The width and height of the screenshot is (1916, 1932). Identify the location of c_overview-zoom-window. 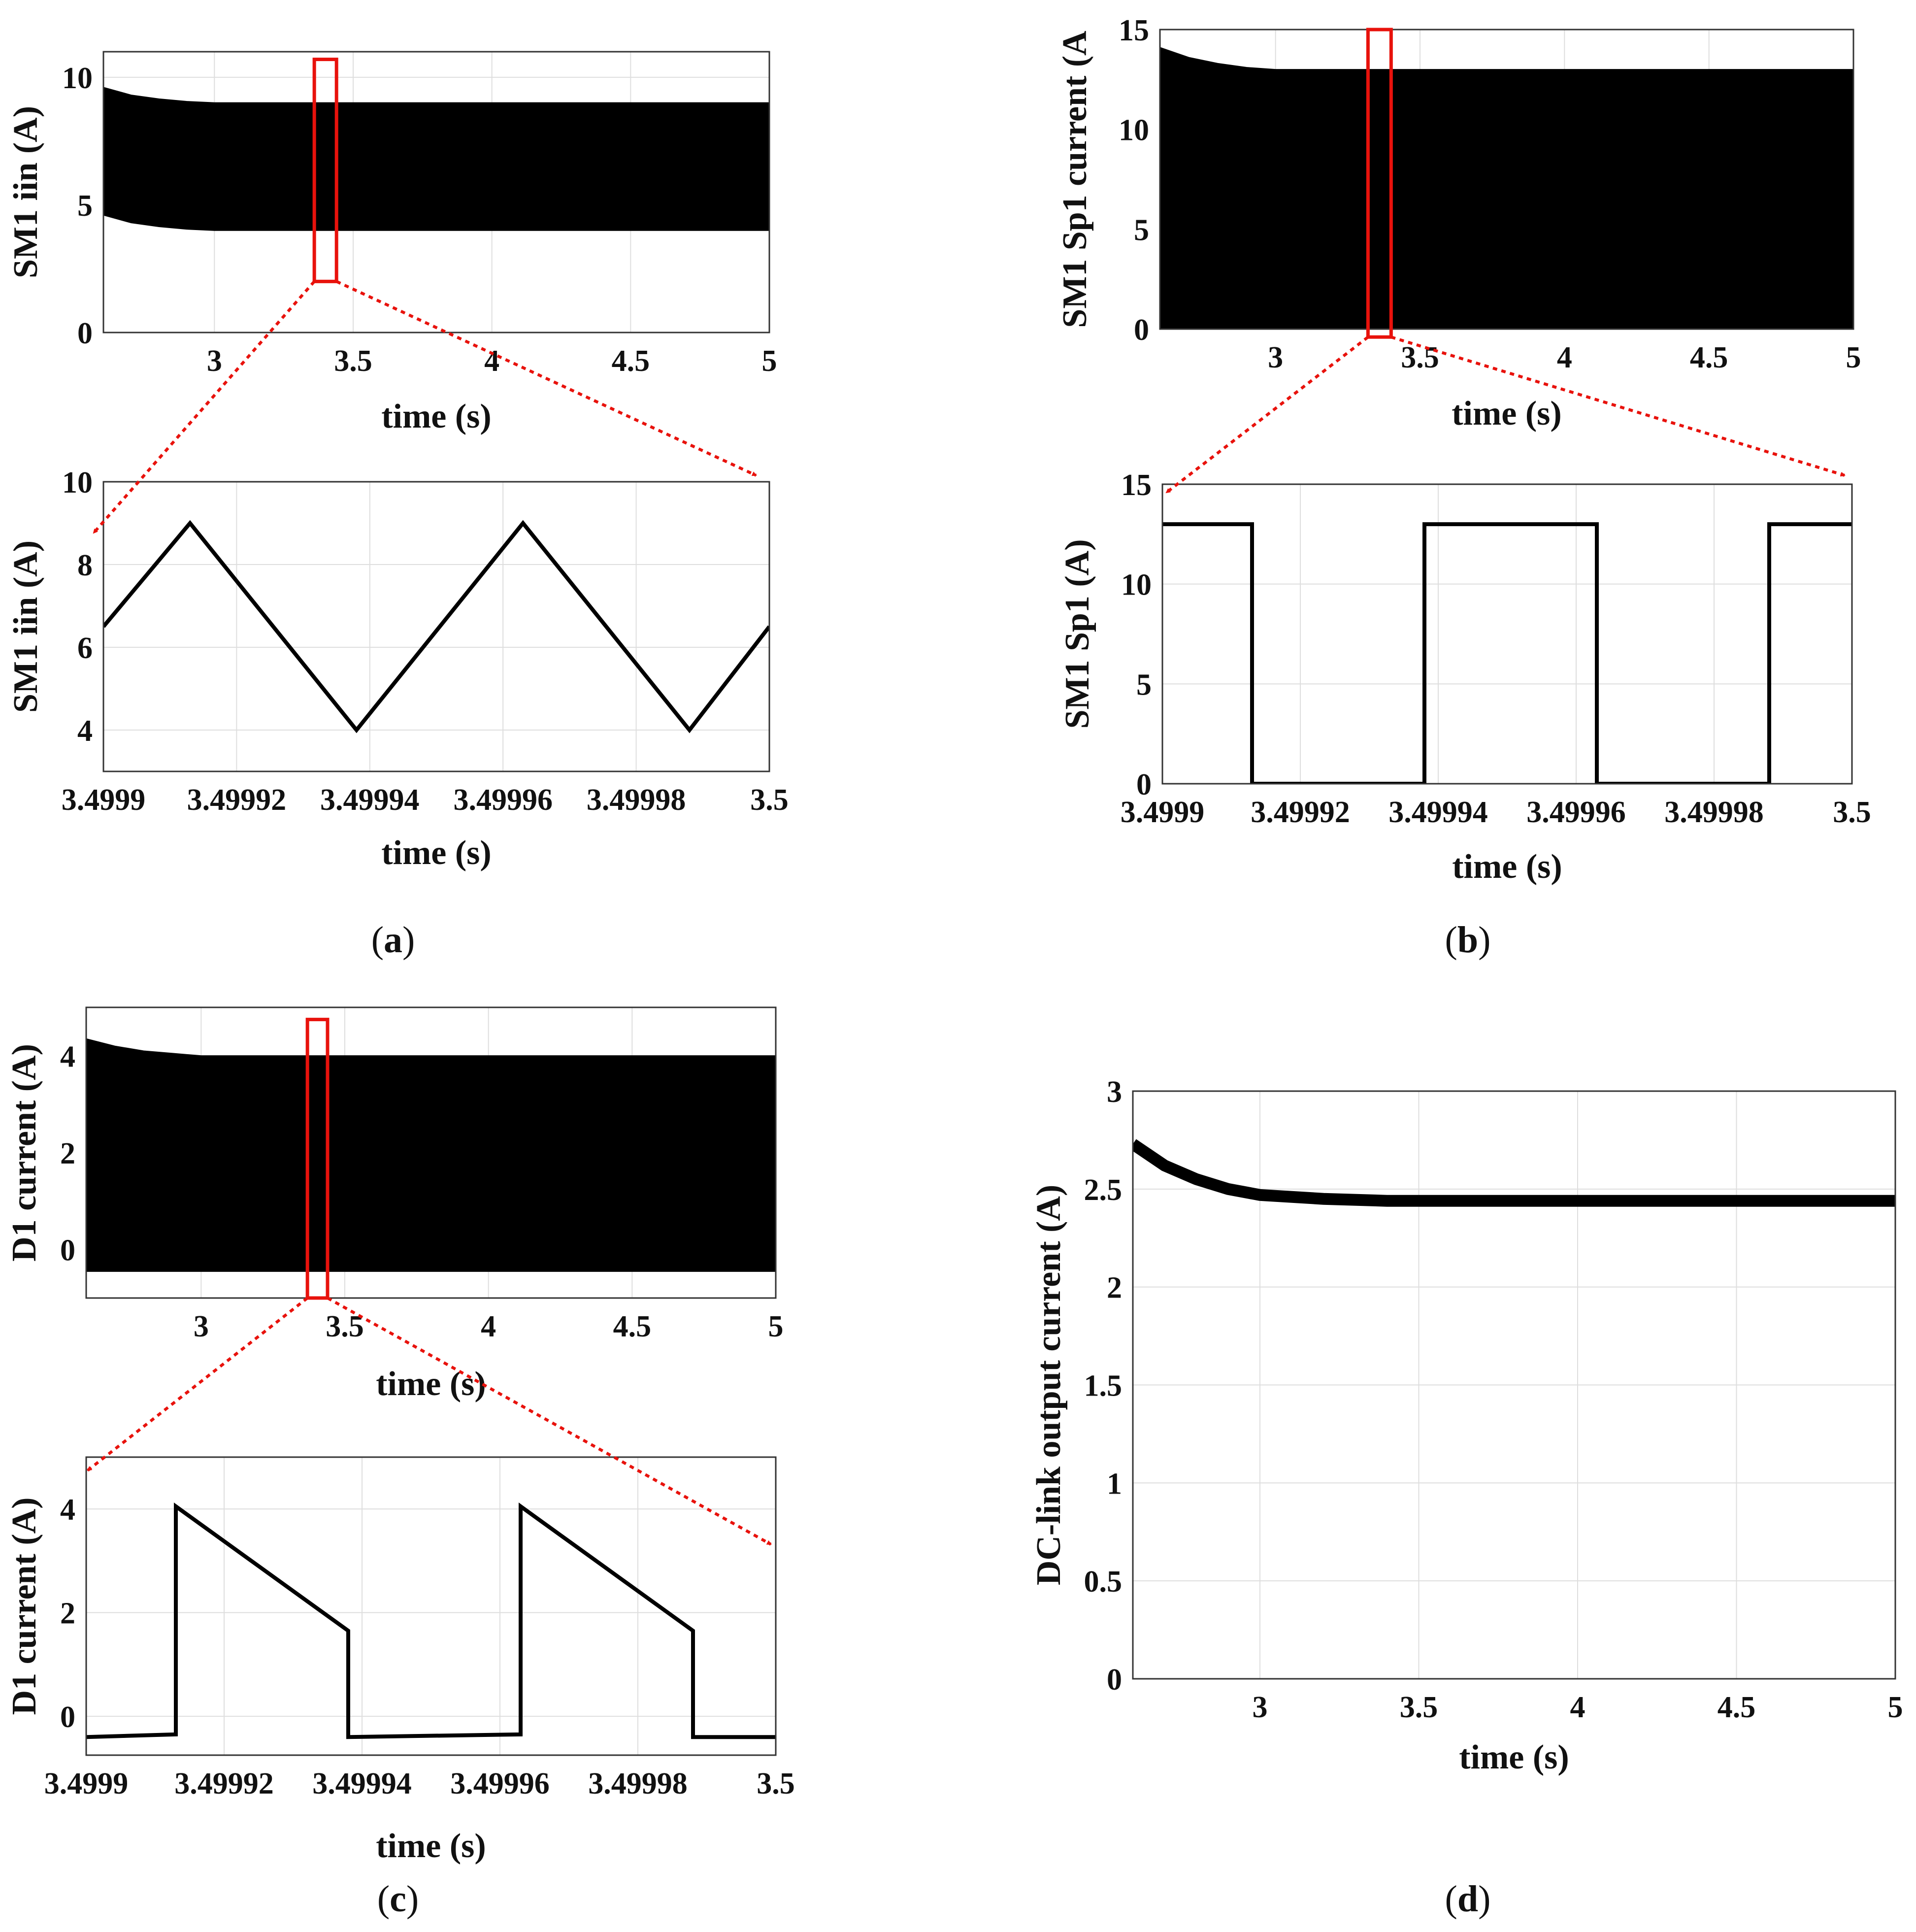
(318, 1159).